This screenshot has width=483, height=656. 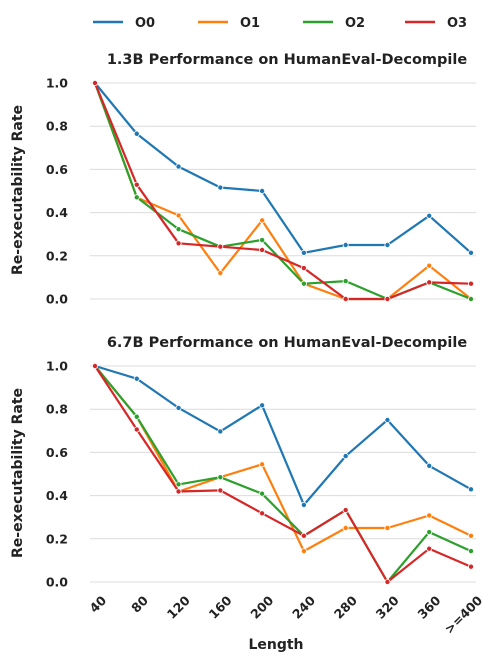 I want to click on y-tick-label-top: 0.8, so click(x=57, y=126).